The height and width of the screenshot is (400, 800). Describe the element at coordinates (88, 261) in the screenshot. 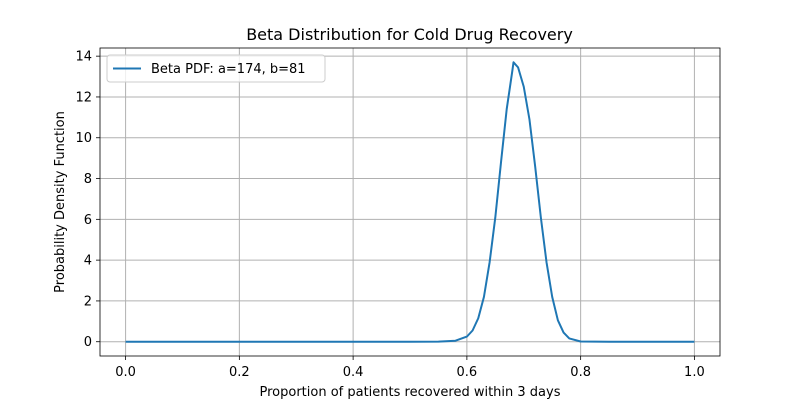

I see `y-tick-label: 4` at that location.